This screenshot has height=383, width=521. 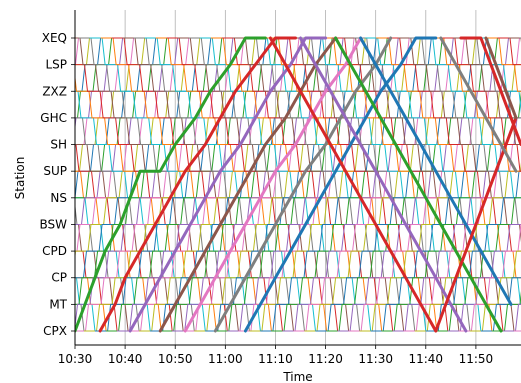 What do you see at coordinates (58, 198) in the screenshot?
I see `station-label: NS` at bounding box center [58, 198].